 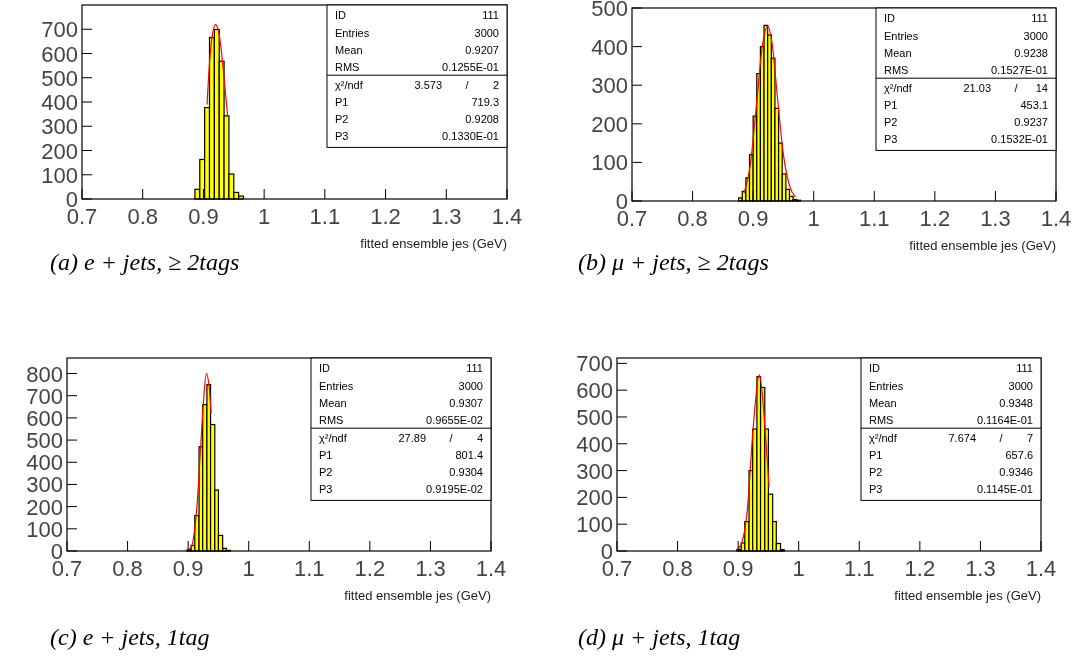 What do you see at coordinates (1019, 139) in the screenshot?
I see `annotation: 0.1532E-01` at bounding box center [1019, 139].